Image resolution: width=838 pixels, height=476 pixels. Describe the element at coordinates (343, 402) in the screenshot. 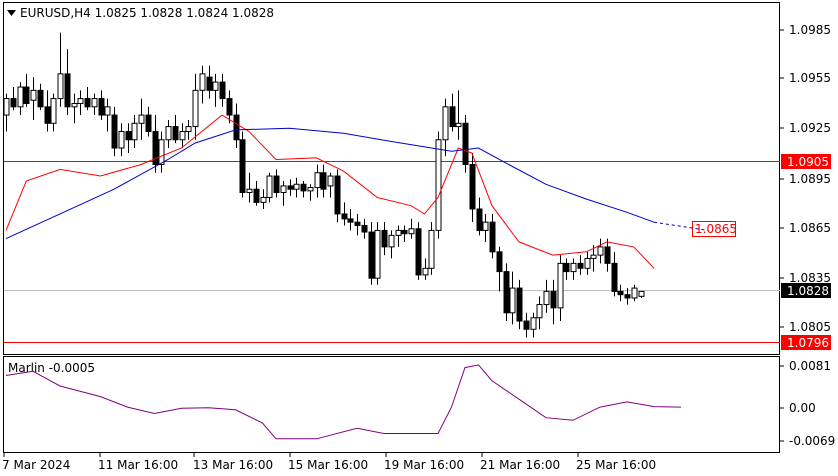

I see `marlin-oscillator` at that location.